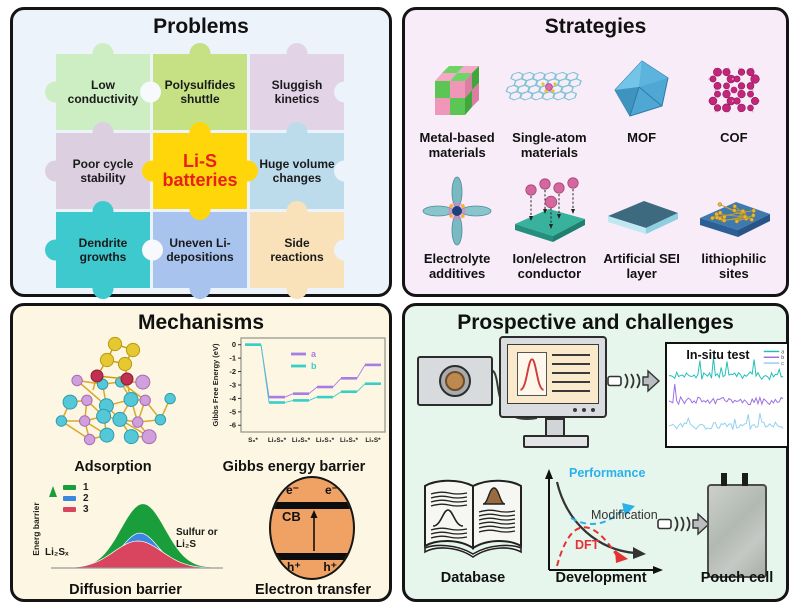  Describe the element at coordinates (314, 354) in the screenshot. I see `svg-text: a` at that location.